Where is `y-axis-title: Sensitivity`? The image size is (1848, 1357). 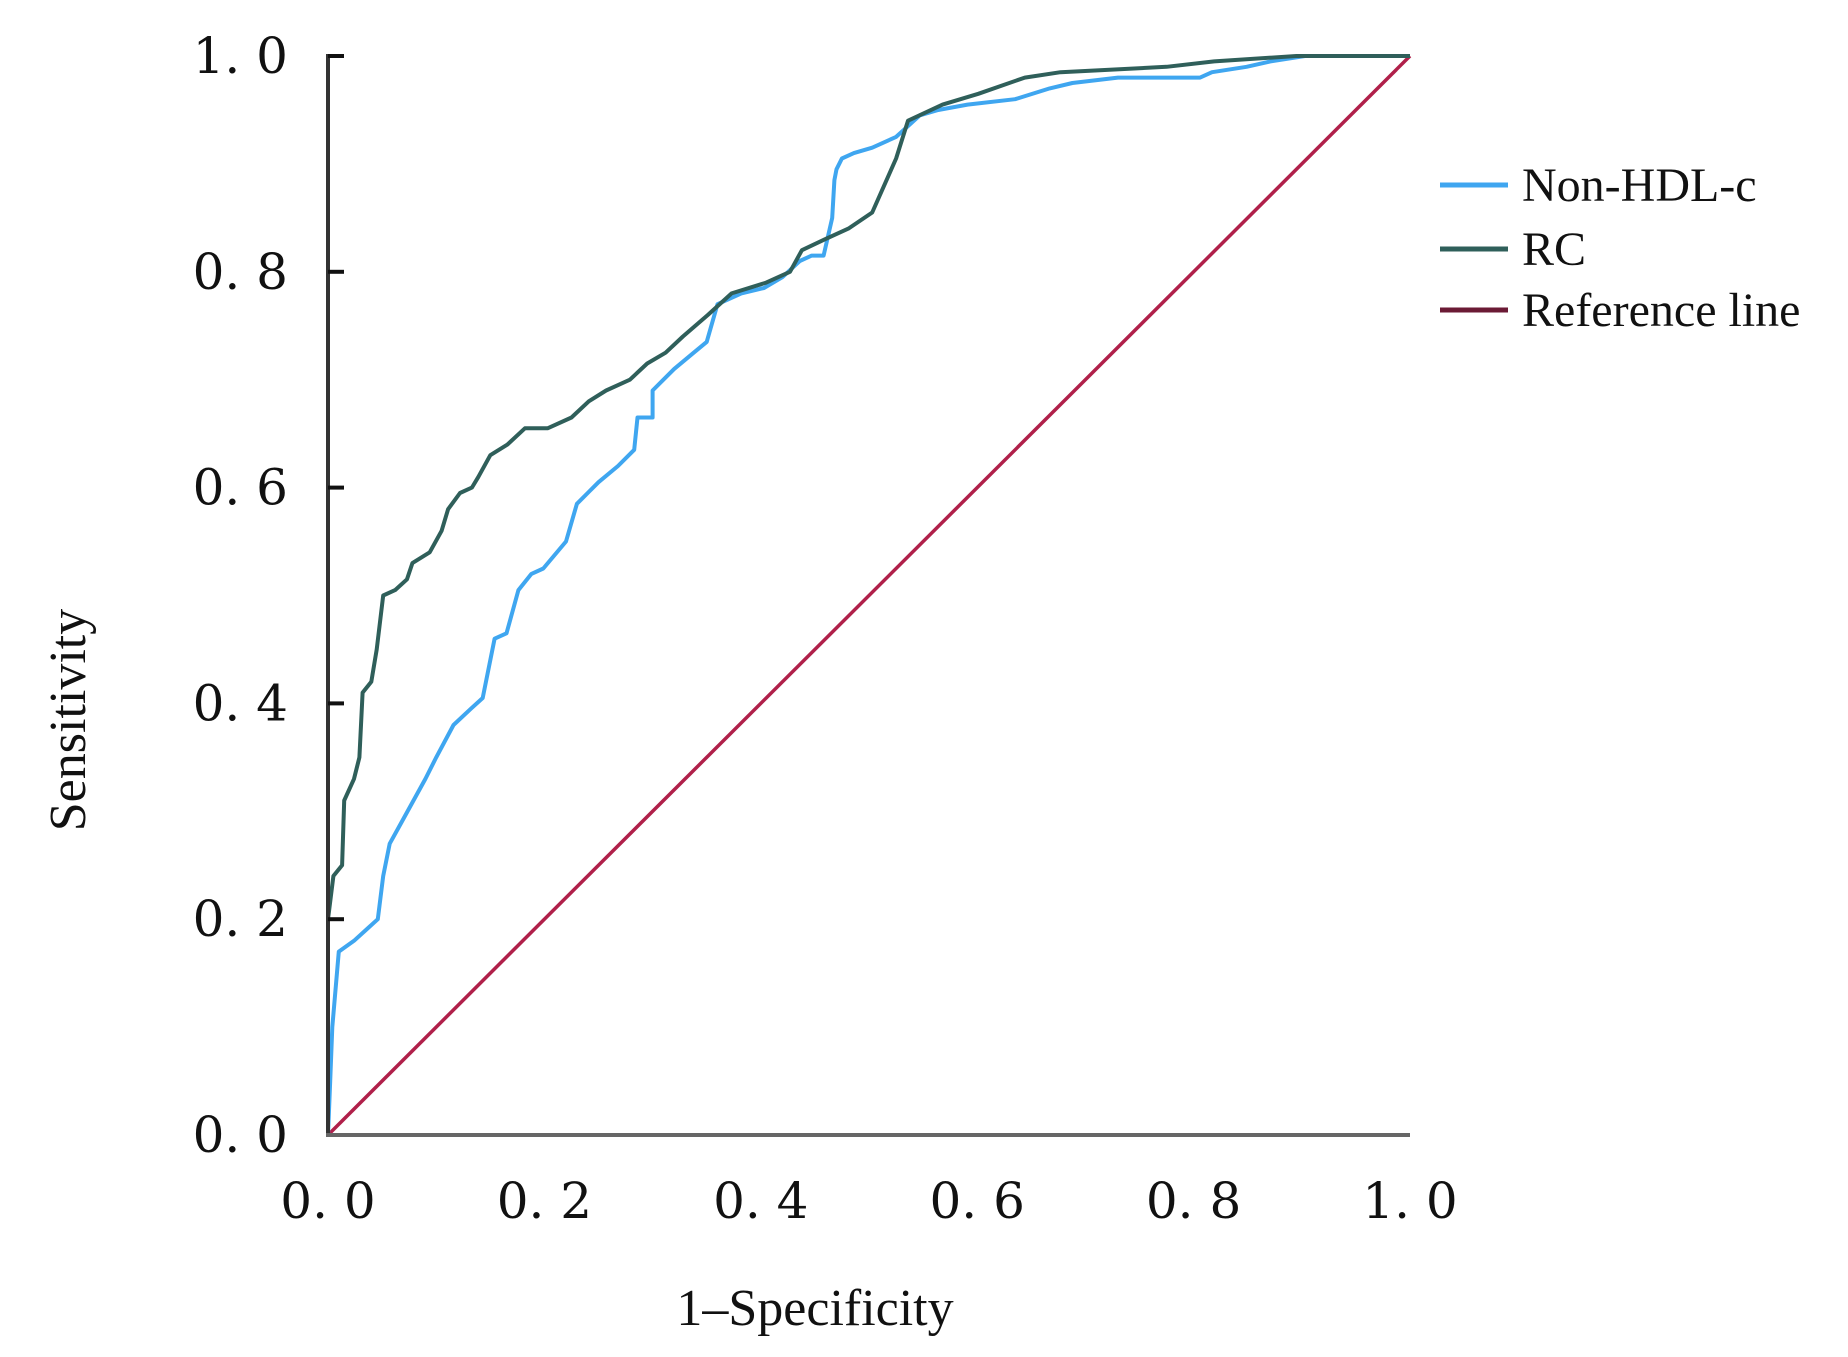
y-axis-title: Sensitivity is located at coordinates (68, 720).